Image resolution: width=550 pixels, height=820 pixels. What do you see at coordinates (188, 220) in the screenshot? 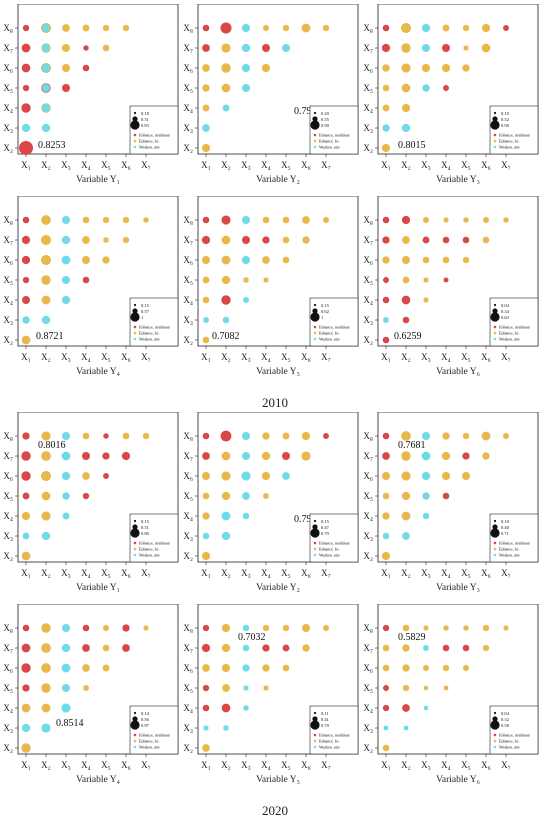
I see `y-tick-label: X₈` at bounding box center [188, 220].